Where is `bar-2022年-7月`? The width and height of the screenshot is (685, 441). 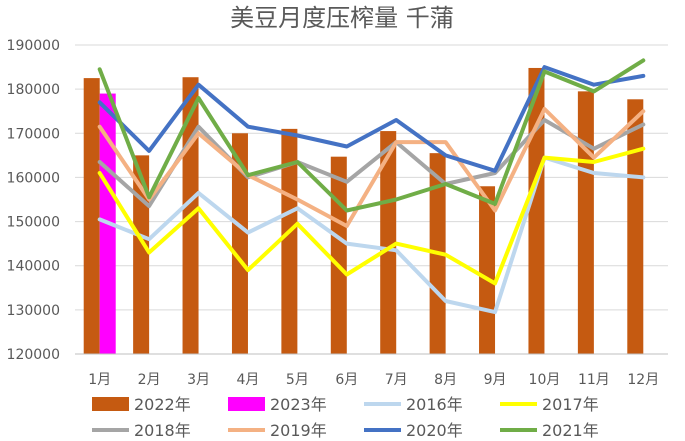
bar-2022年-7月 is located at coordinates (388, 242).